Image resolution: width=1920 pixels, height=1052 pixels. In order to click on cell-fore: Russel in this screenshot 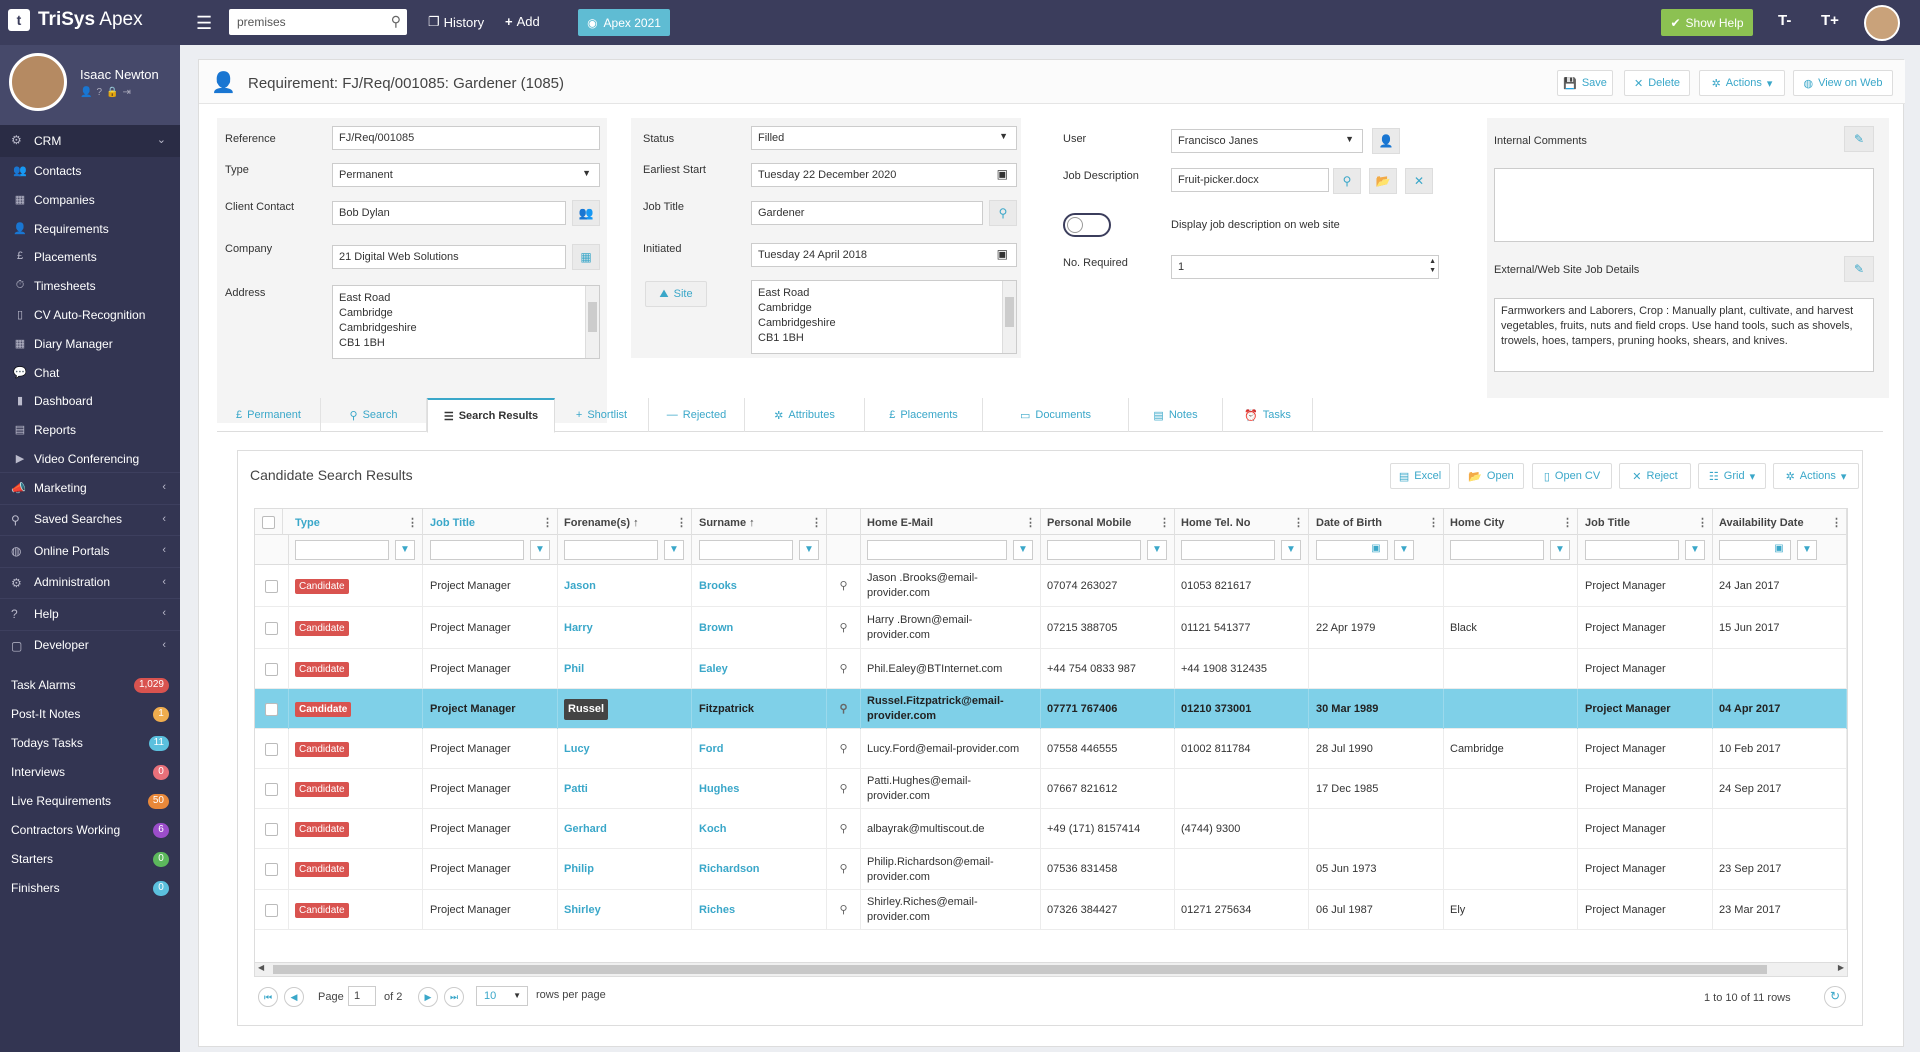, I will do `click(625, 709)`.